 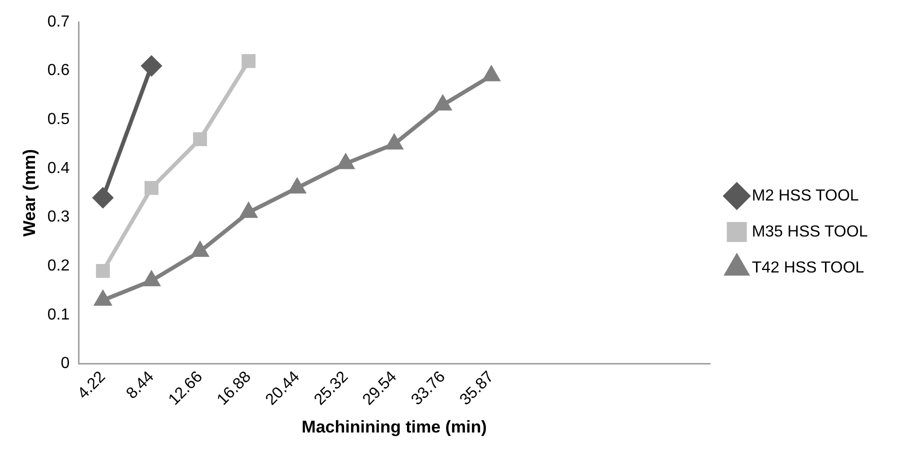 What do you see at coordinates (140, 385) in the screenshot?
I see `x-tick-label: 8.44` at bounding box center [140, 385].